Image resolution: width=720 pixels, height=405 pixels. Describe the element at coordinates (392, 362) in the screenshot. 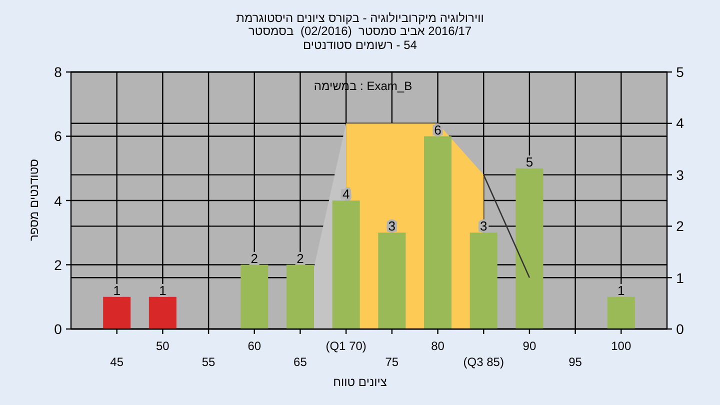

I see `xtick: 75` at that location.